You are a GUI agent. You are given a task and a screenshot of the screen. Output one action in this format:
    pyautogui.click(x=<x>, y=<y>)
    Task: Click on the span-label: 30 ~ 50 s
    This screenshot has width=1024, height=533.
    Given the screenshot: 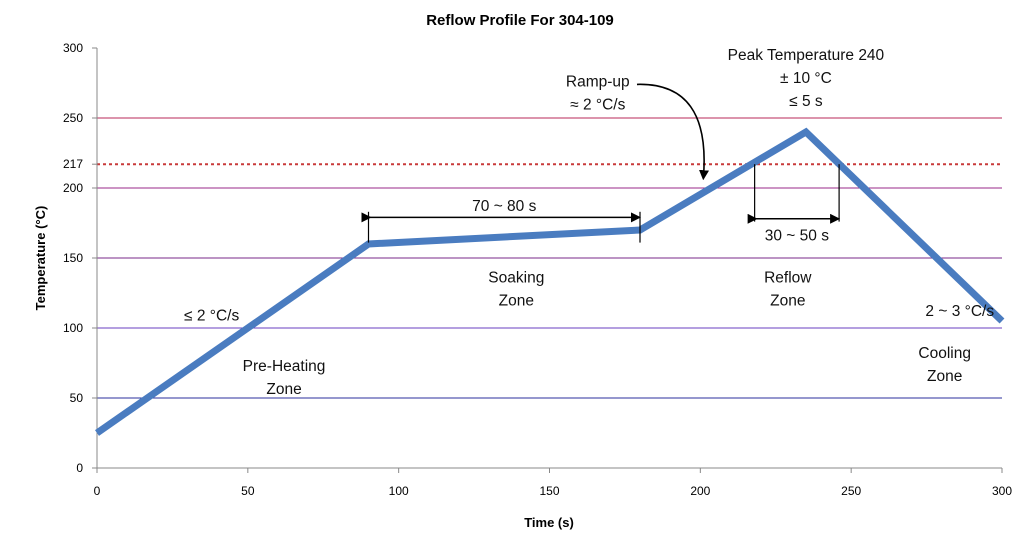 What is the action you would take?
    pyautogui.click(x=797, y=236)
    